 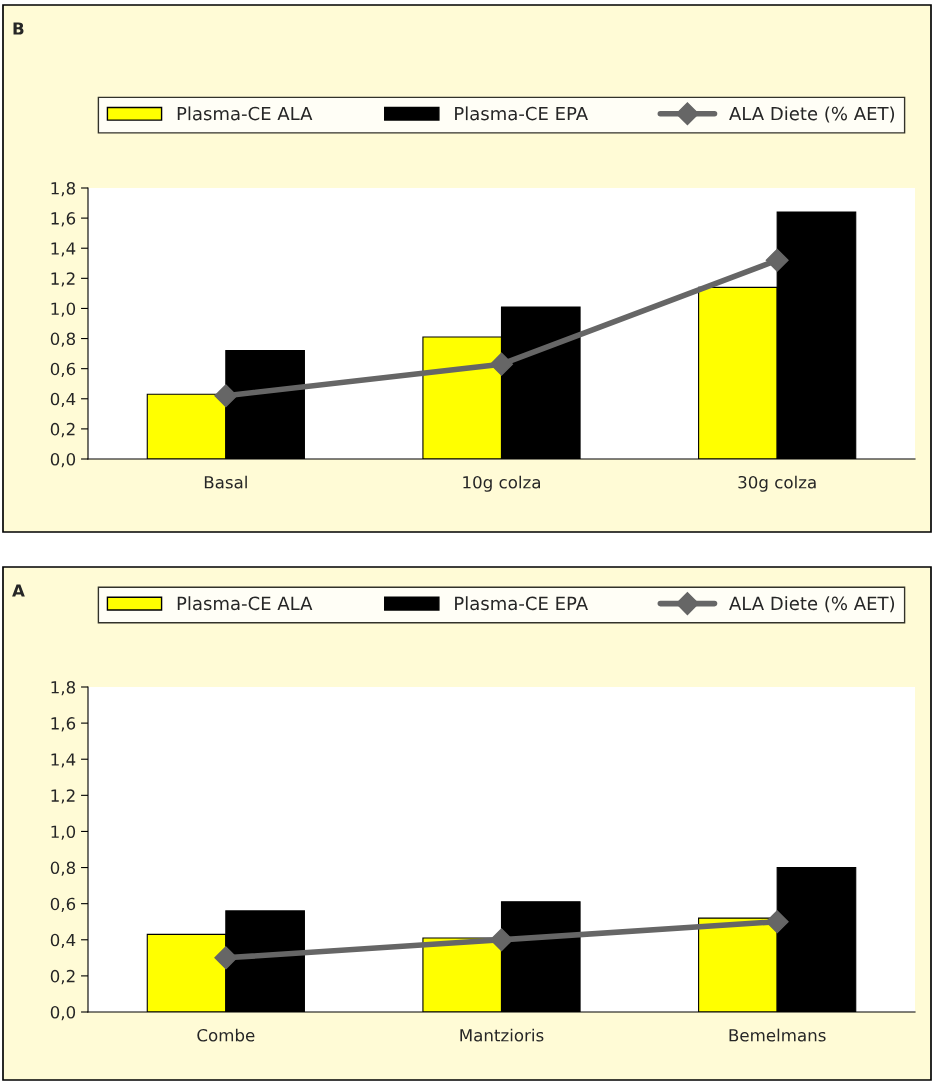 What do you see at coordinates (777, 483) in the screenshot?
I see `x-tick-label: 30g colza` at bounding box center [777, 483].